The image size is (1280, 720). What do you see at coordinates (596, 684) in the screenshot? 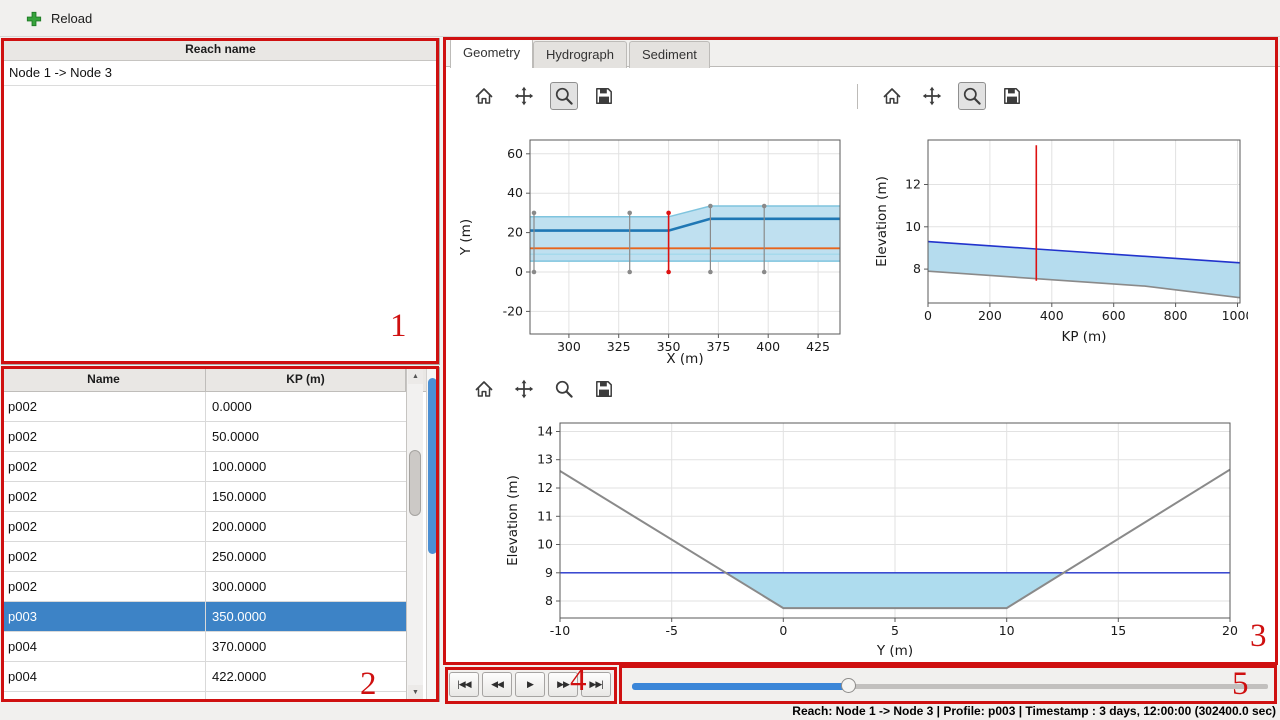
I see `skip-to-end-button: ▶▶|` at bounding box center [596, 684].